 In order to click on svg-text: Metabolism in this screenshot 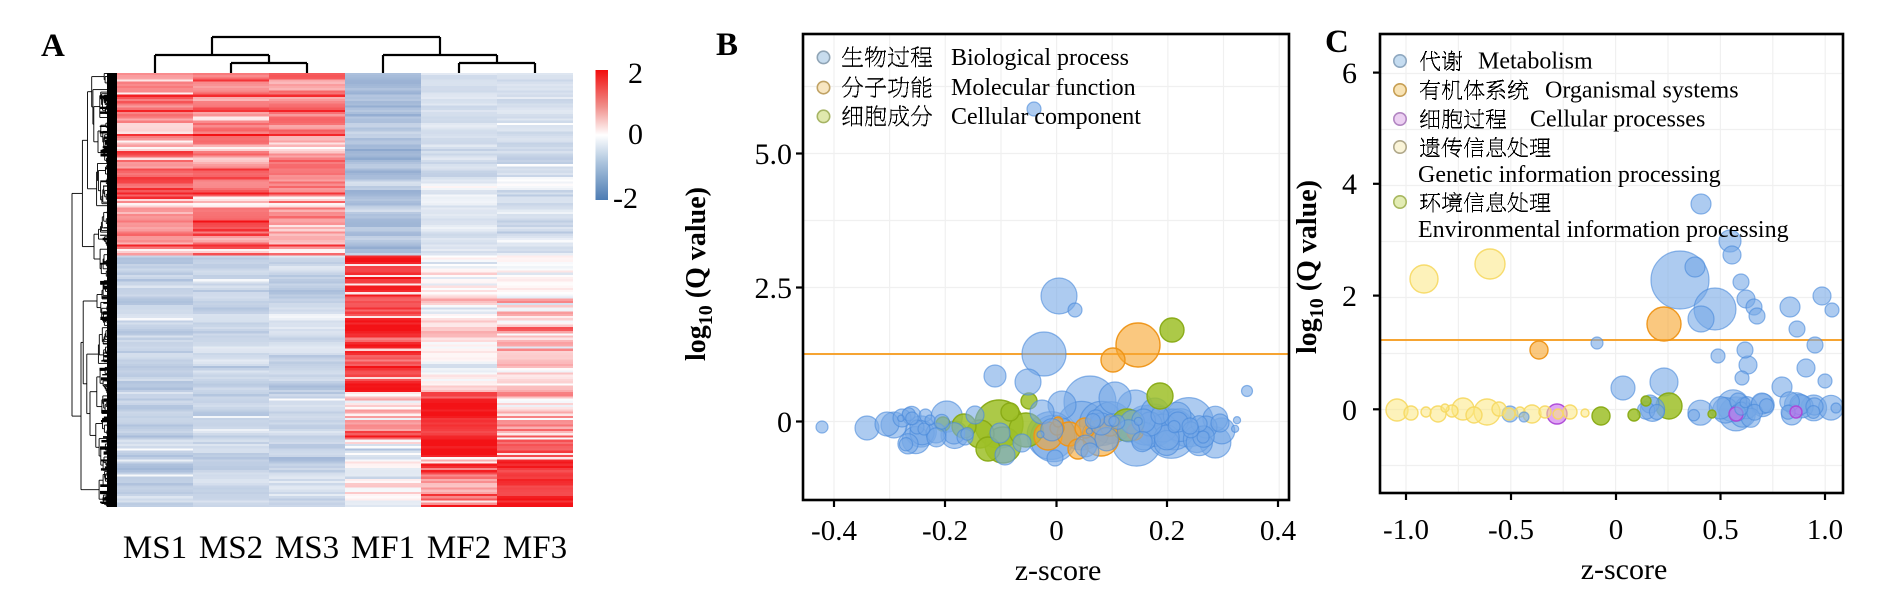, I will do `click(1535, 62)`.